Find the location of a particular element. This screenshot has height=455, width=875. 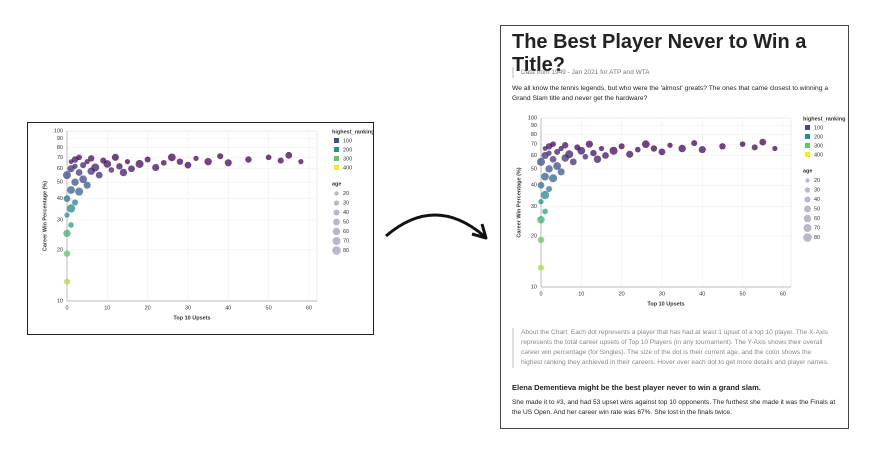

x-tick-label: 0 is located at coordinates (66, 308).